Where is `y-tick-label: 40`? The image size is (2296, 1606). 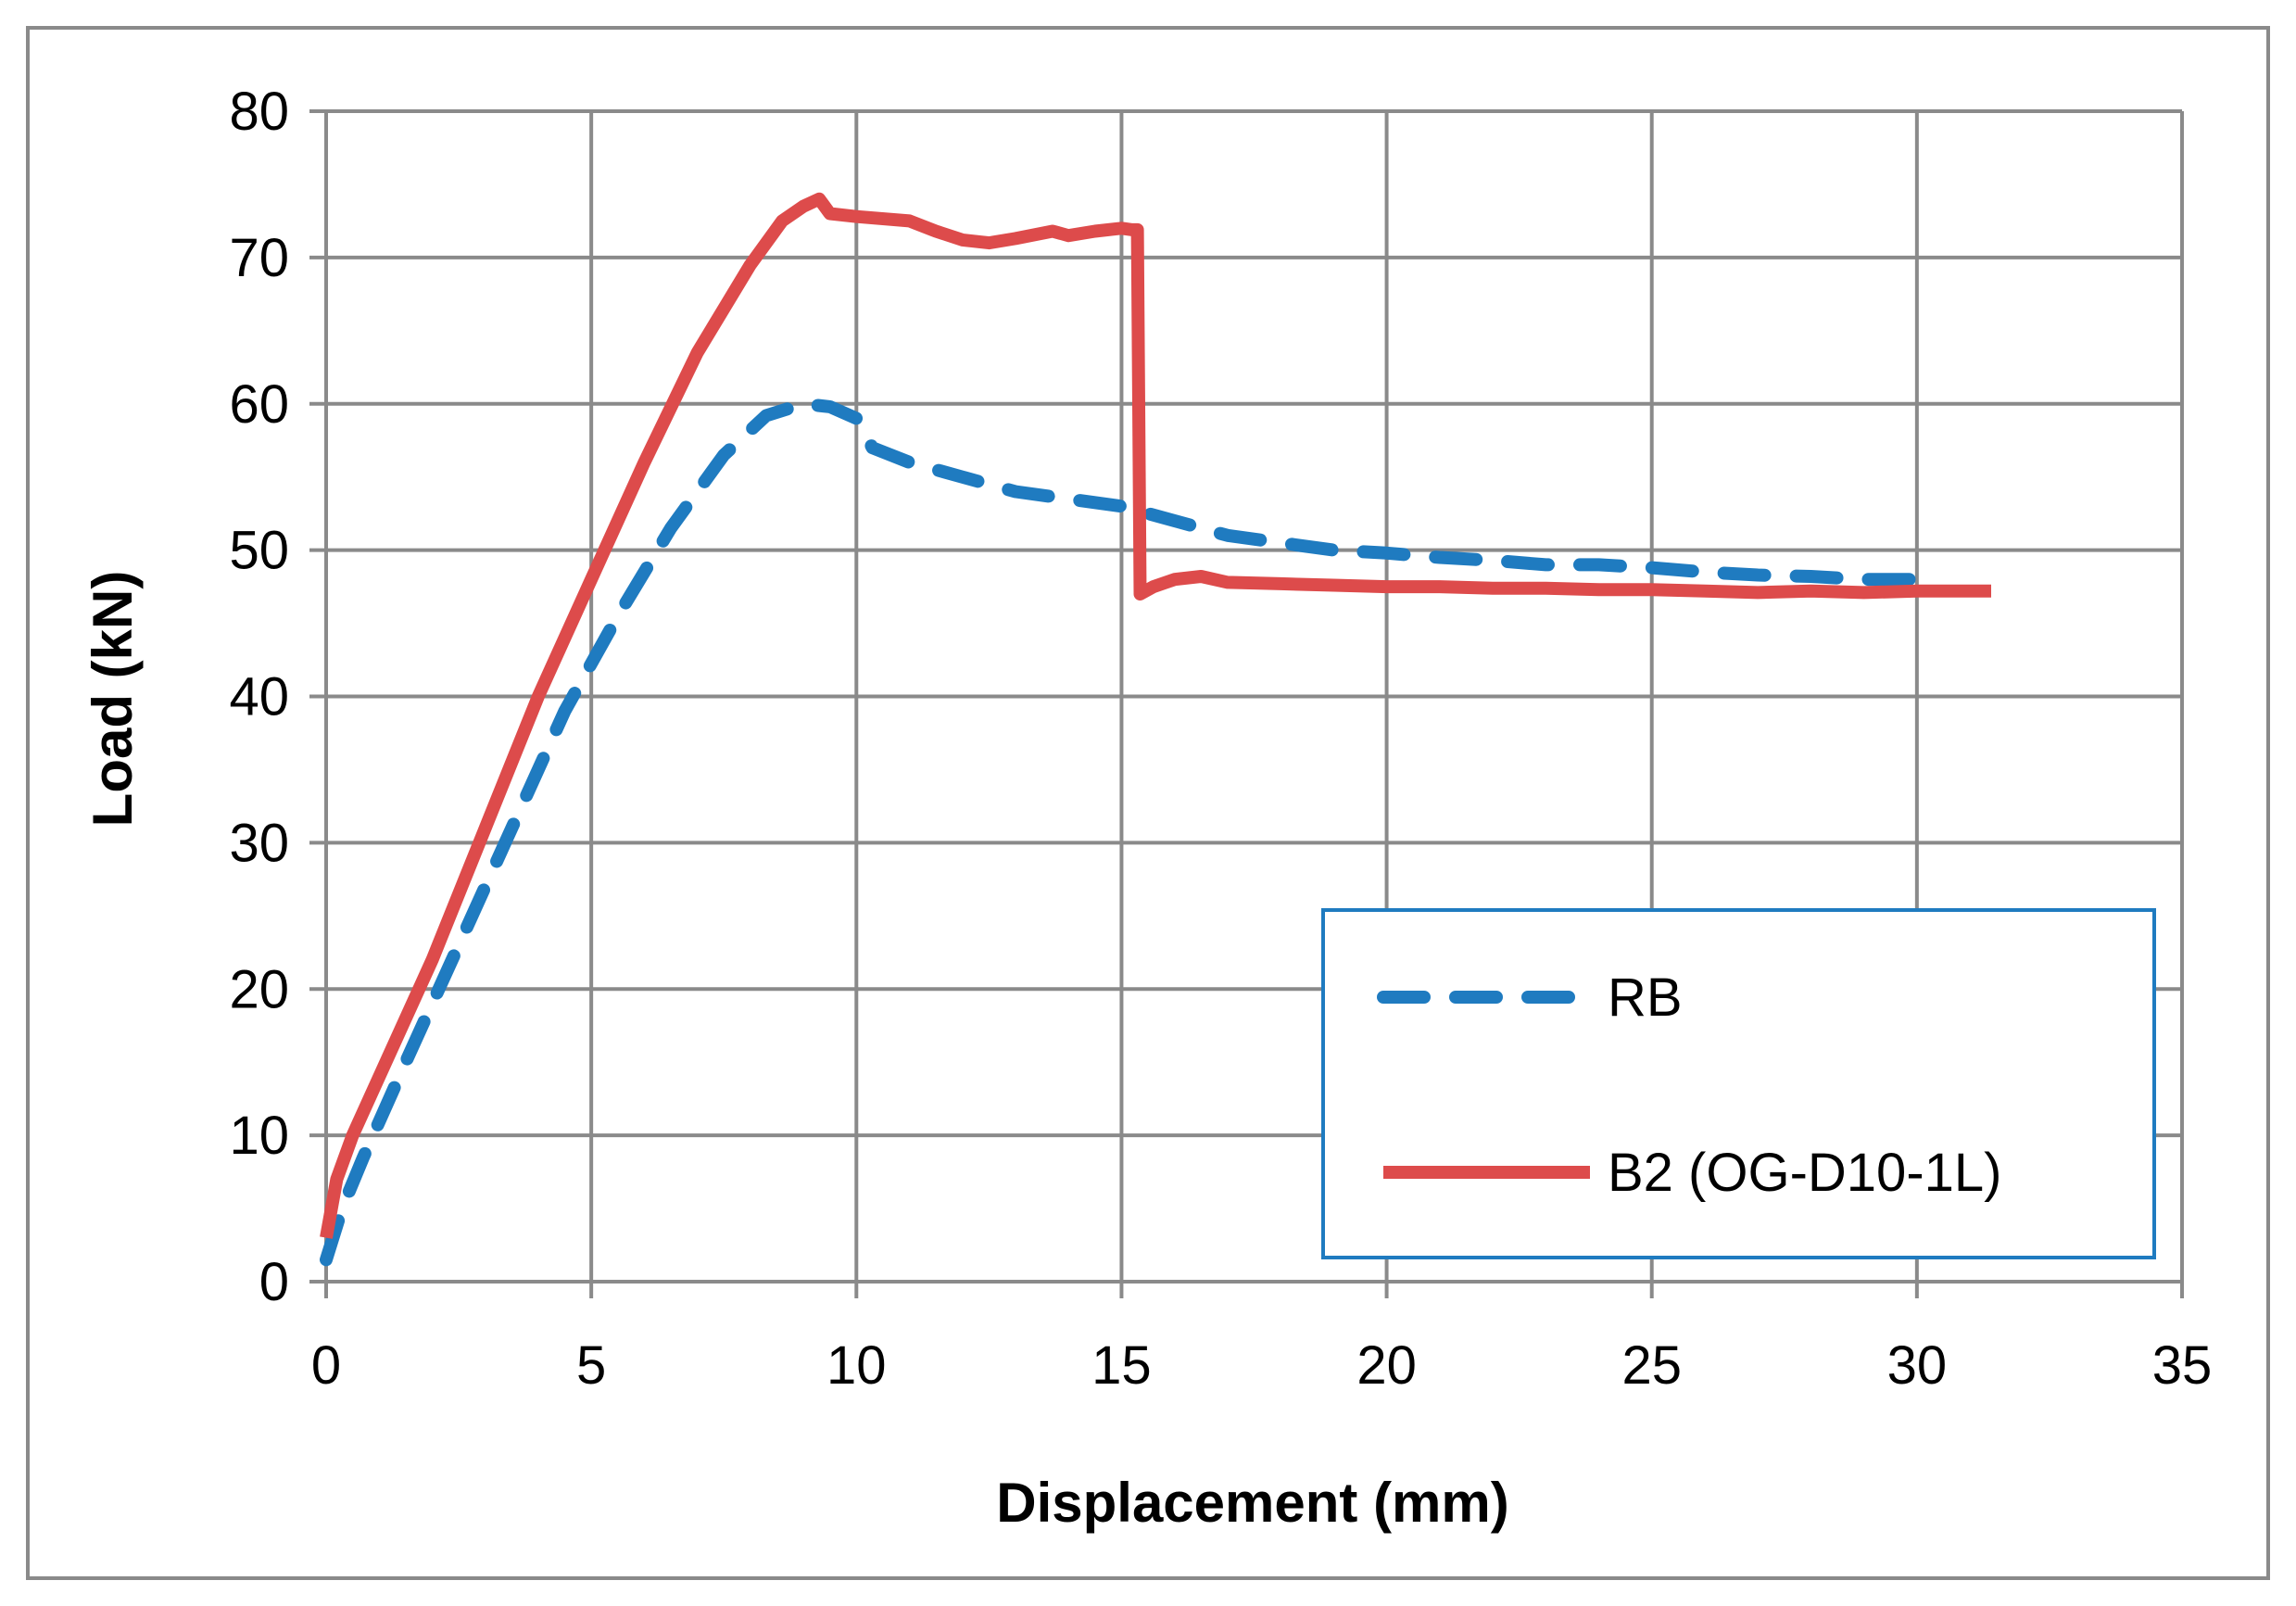
y-tick-label: 40 is located at coordinates (259, 697).